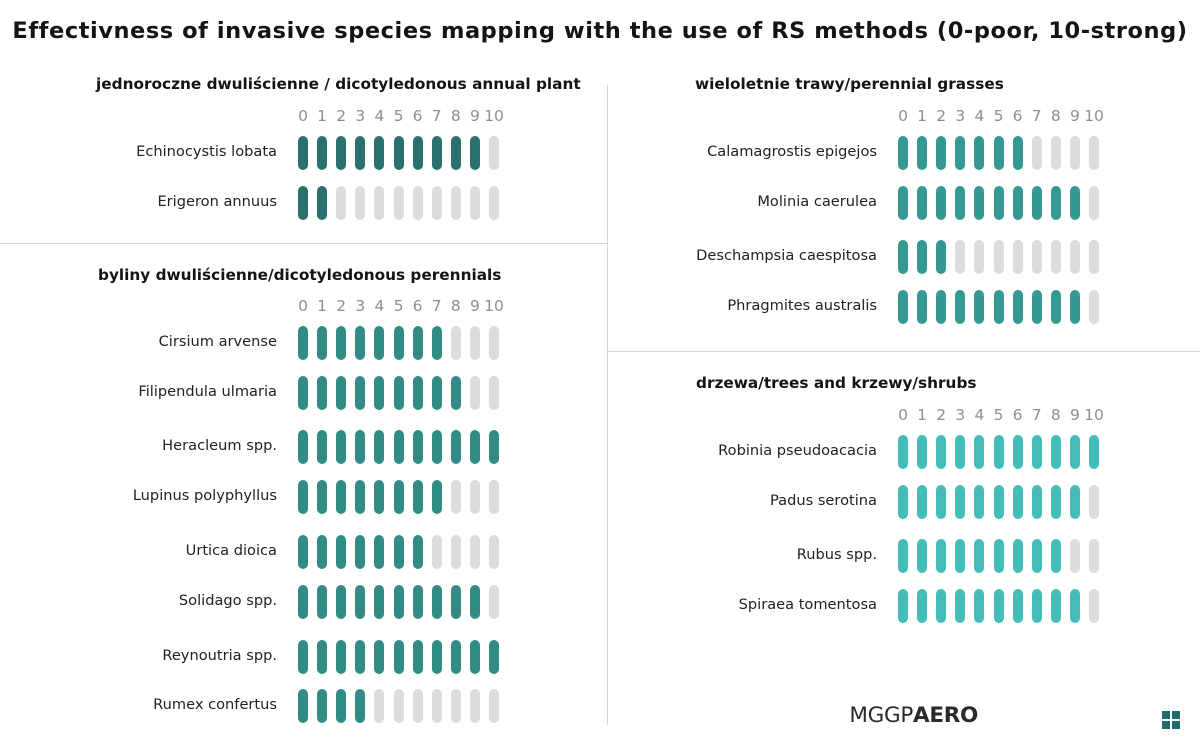  Describe the element at coordinates (360, 116) in the screenshot. I see `tick-label: 3` at that location.